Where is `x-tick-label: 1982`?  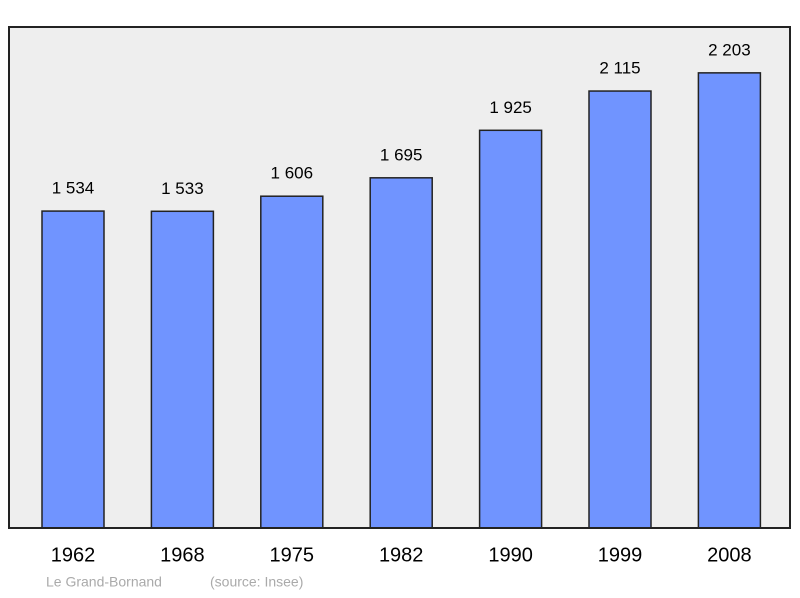 x-tick-label: 1982 is located at coordinates (401, 555).